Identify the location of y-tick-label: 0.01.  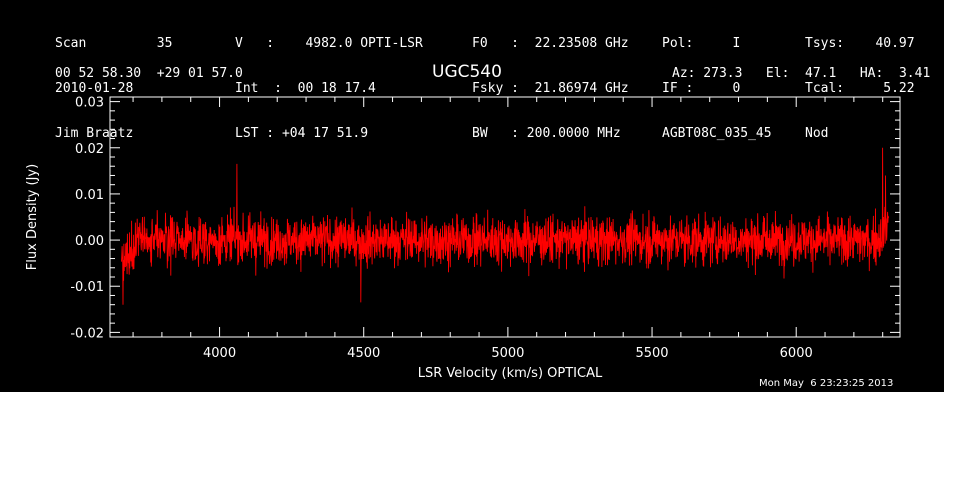
(89, 195).